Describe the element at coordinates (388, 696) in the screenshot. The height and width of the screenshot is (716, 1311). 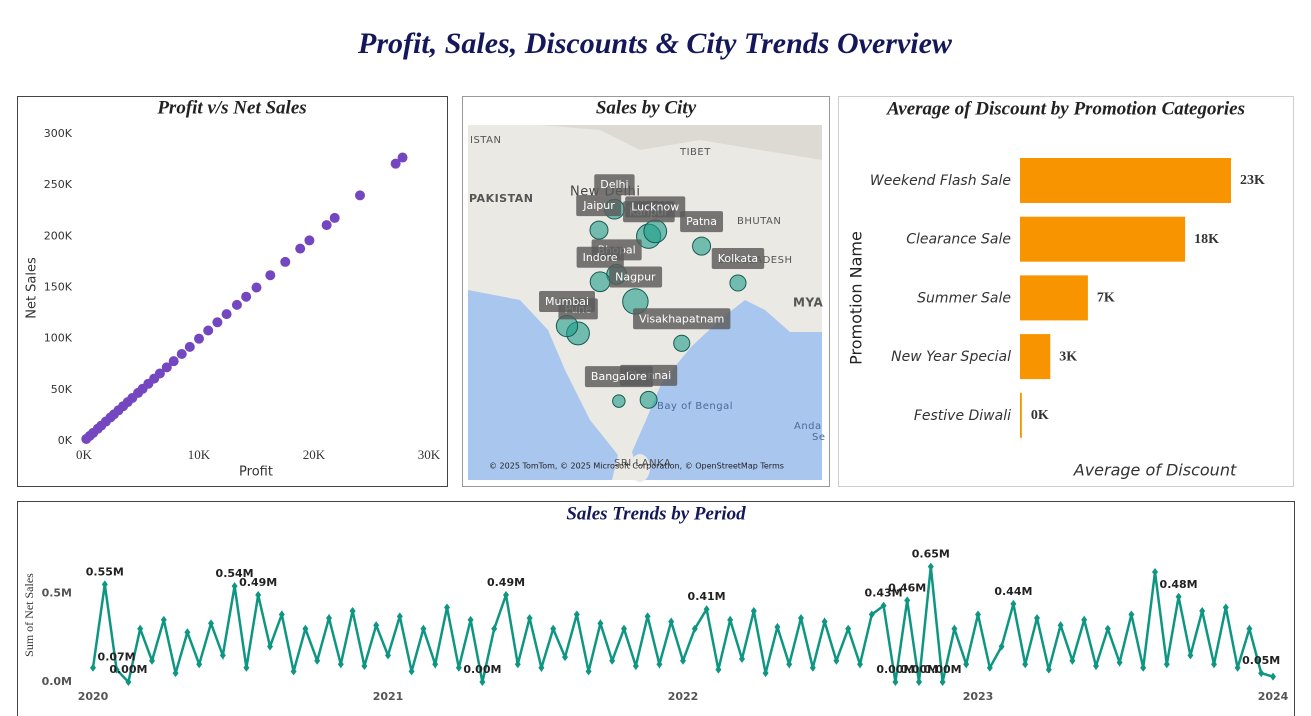
I see `x-tick-label: 2021` at that location.